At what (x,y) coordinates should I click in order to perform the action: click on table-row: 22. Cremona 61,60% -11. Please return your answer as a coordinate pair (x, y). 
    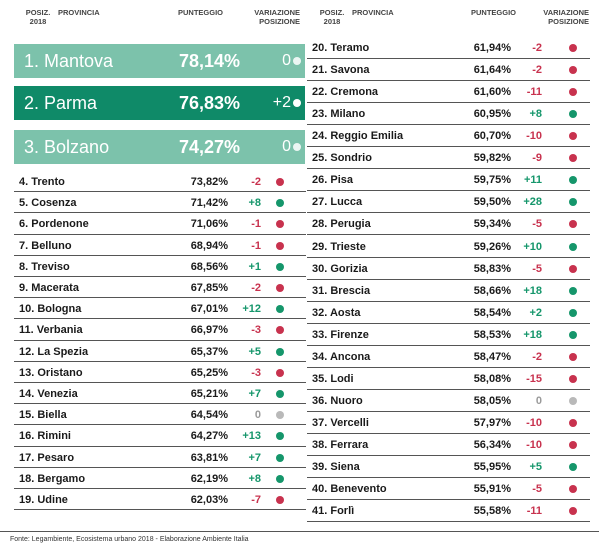
    Looking at the image, I should click on (448, 92).